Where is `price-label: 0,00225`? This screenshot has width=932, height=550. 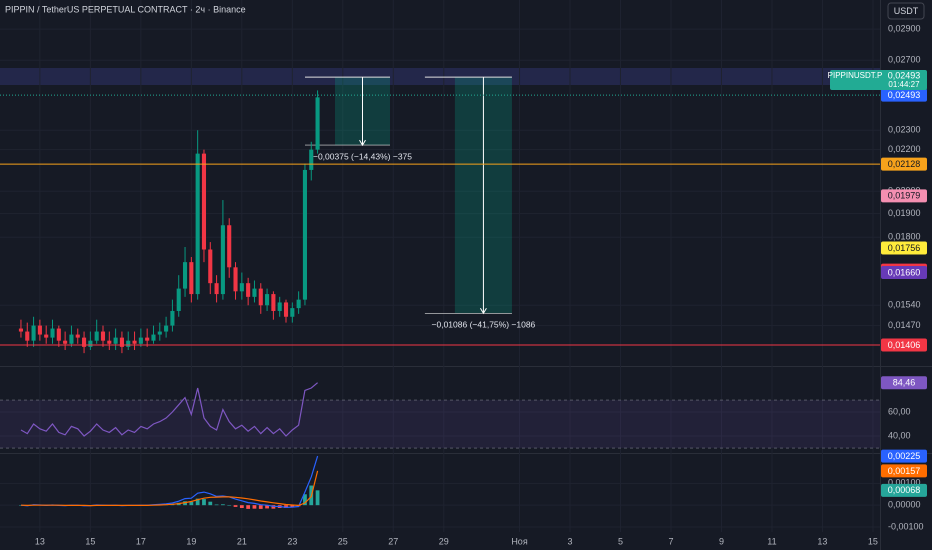 price-label: 0,00225 is located at coordinates (904, 456).